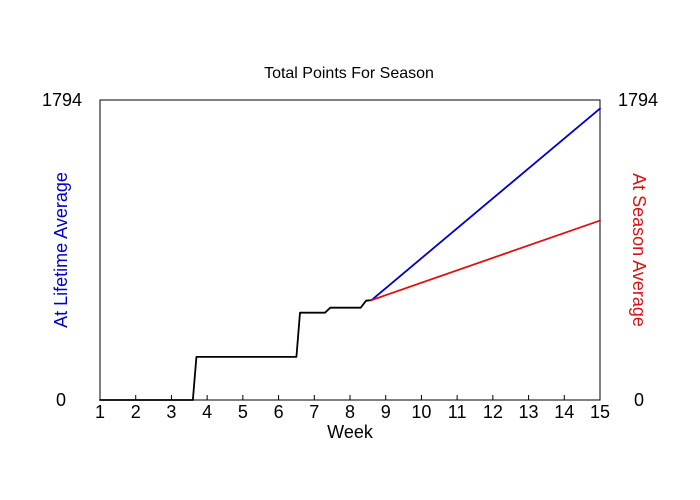 This screenshot has height=500, width=700. What do you see at coordinates (639, 400) in the screenshot?
I see `right-y-min-label: 0` at bounding box center [639, 400].